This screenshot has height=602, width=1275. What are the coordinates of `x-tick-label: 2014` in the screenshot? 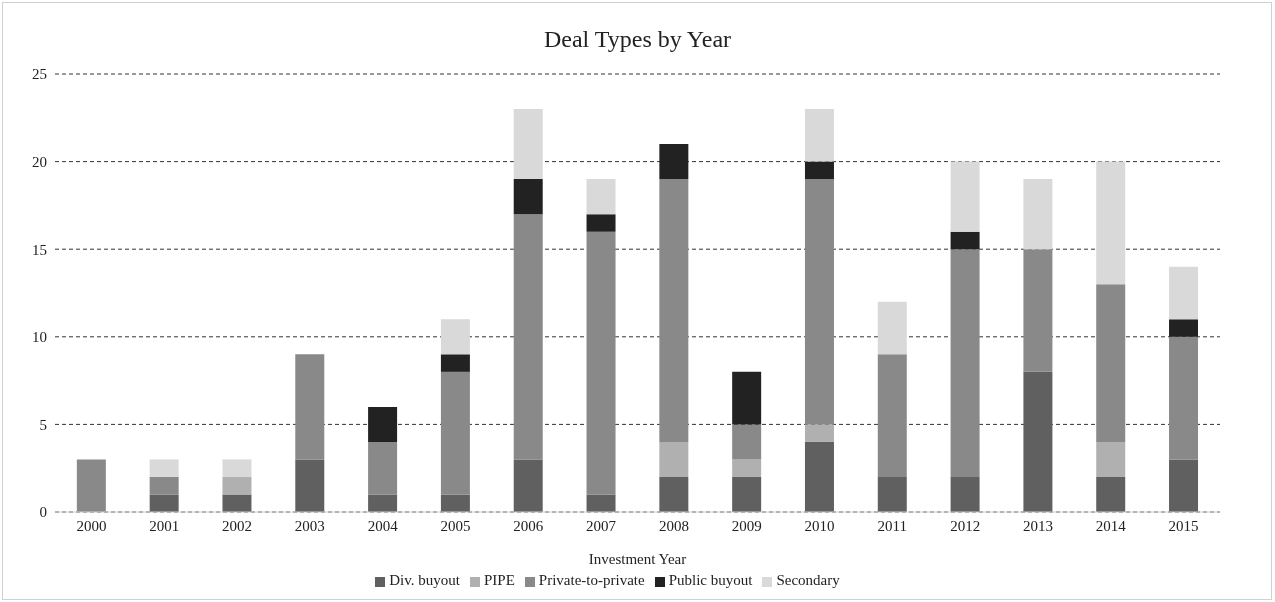 It's located at (1111, 525).